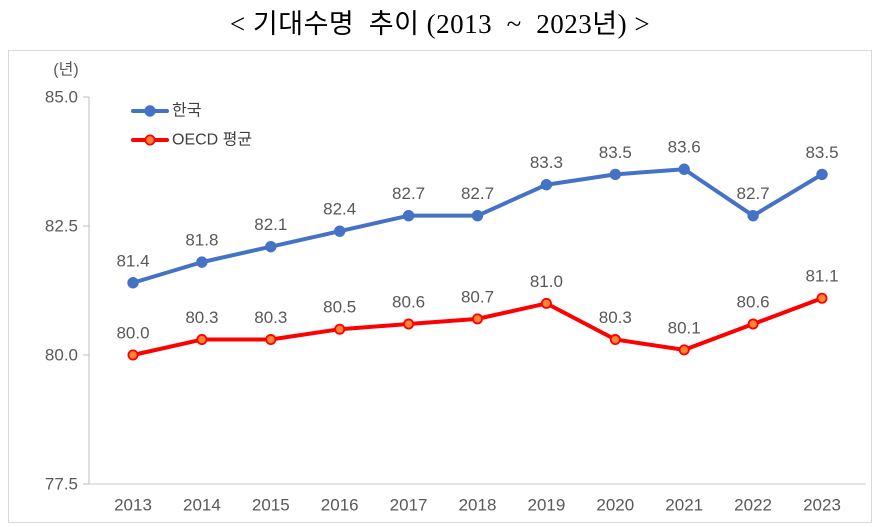  I want to click on x-axis-tick-label: 2013, so click(133, 505).